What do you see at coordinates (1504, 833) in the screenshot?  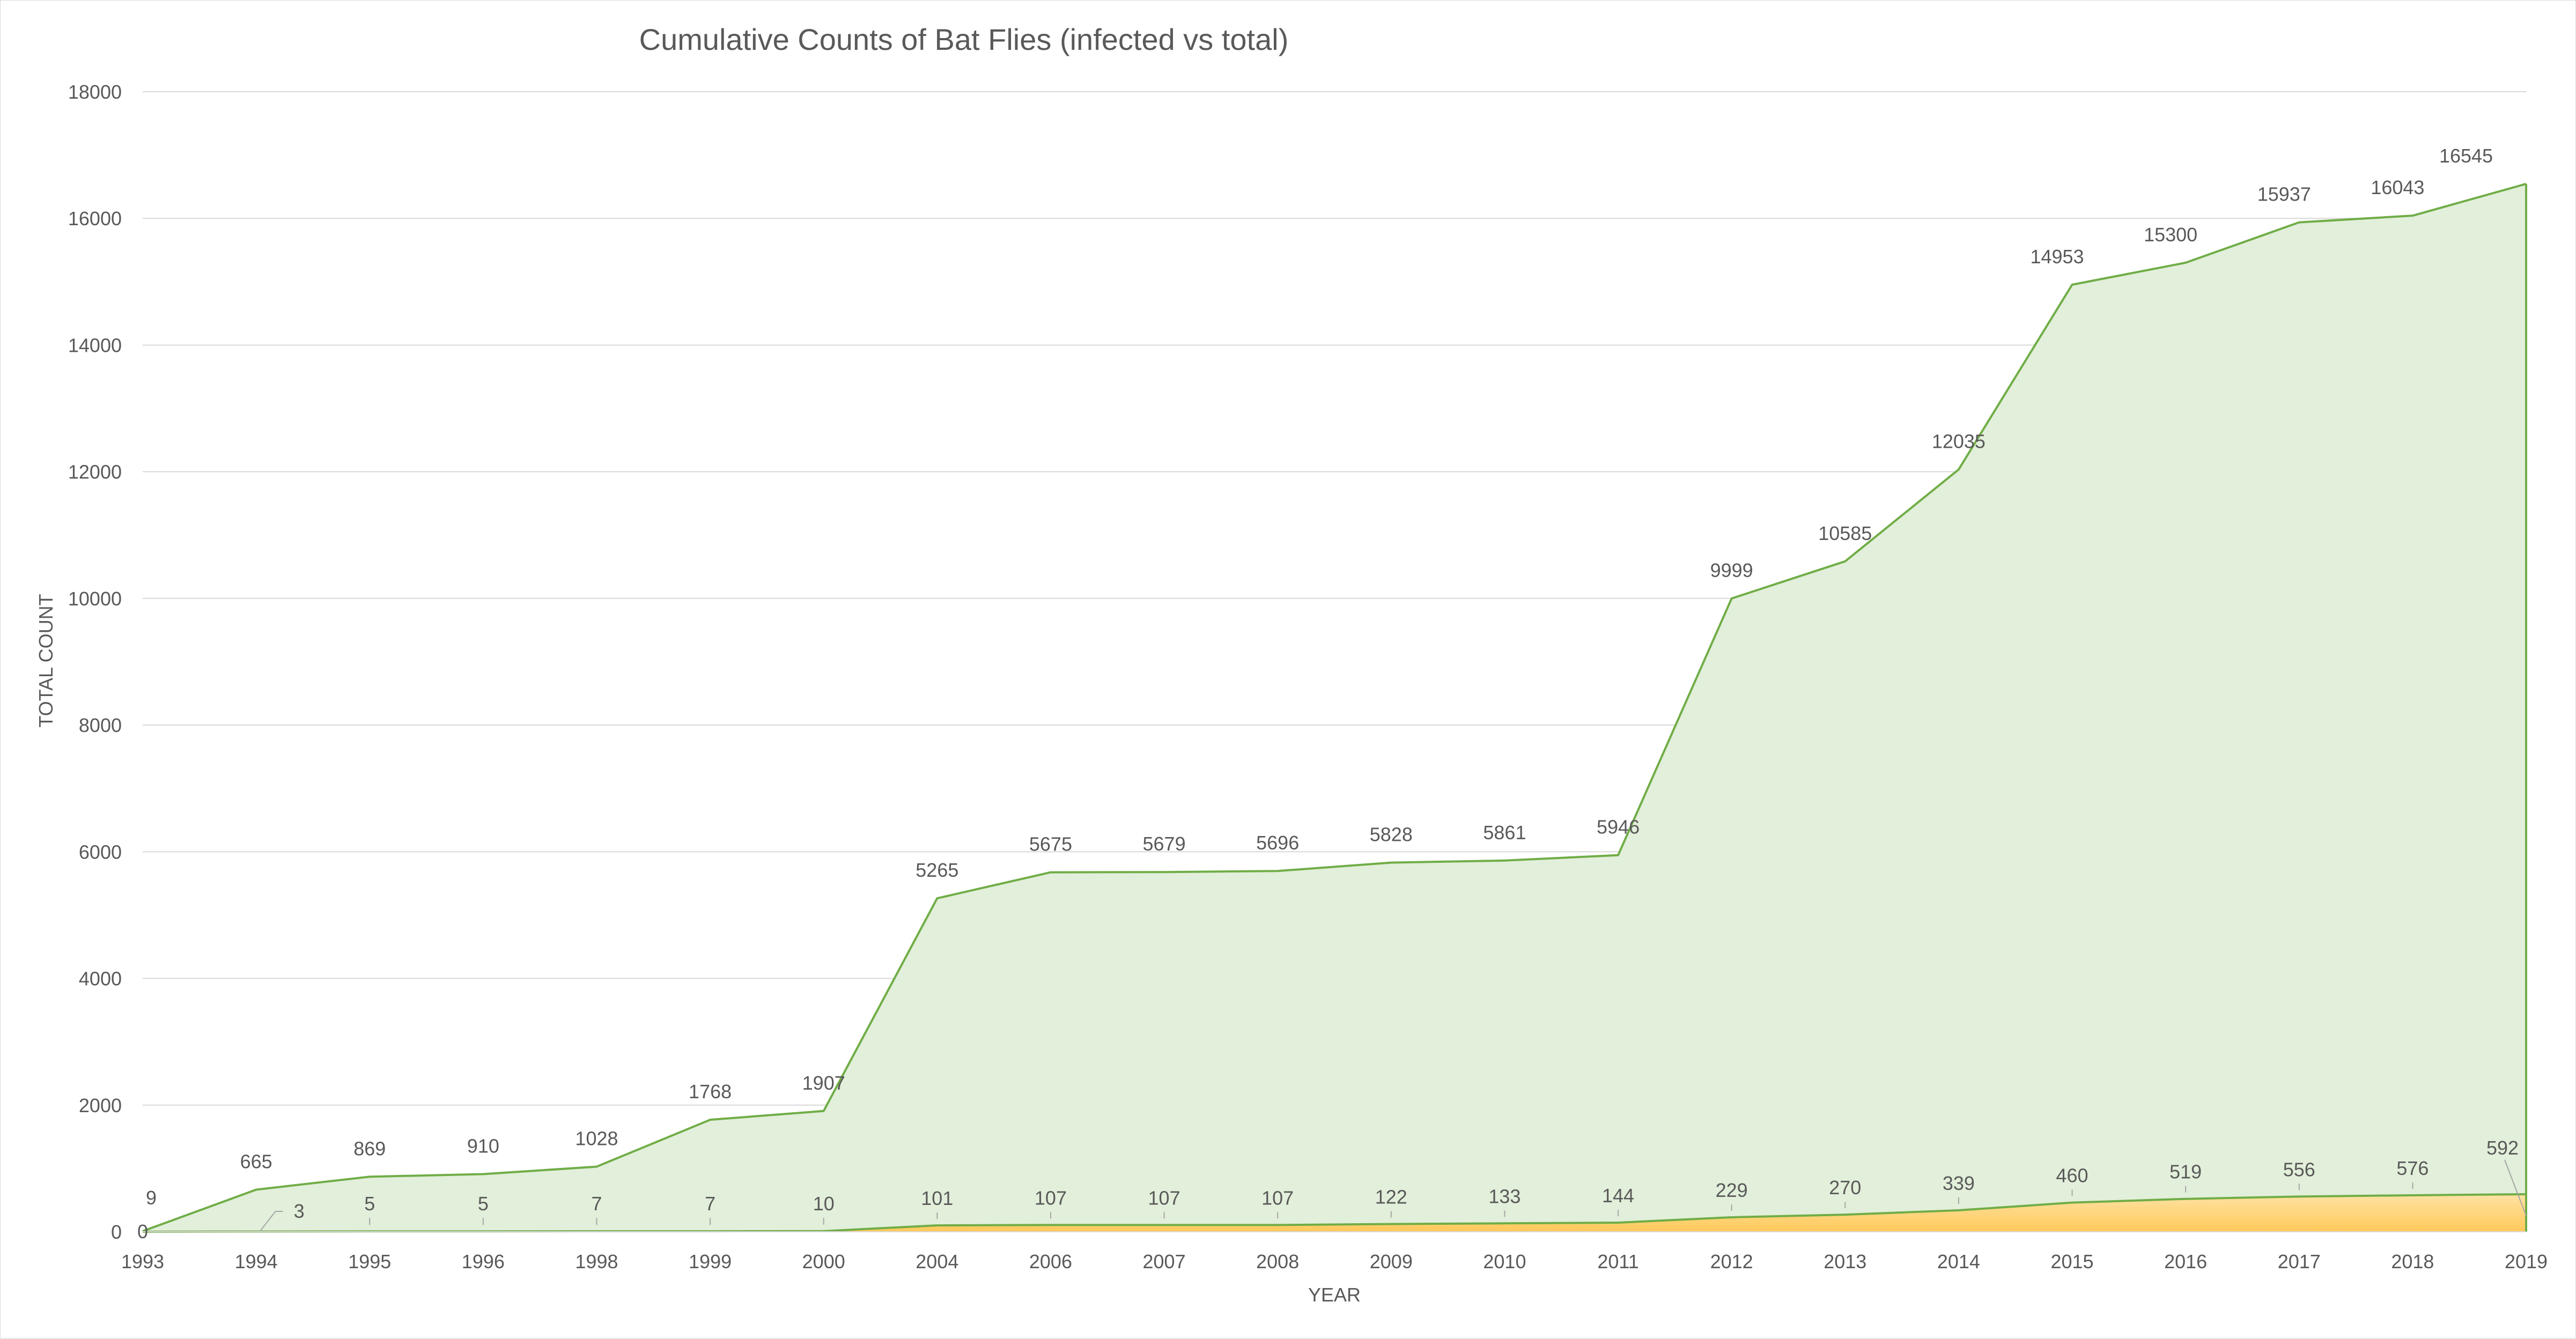 I see `total-data-label: 5861` at bounding box center [1504, 833].